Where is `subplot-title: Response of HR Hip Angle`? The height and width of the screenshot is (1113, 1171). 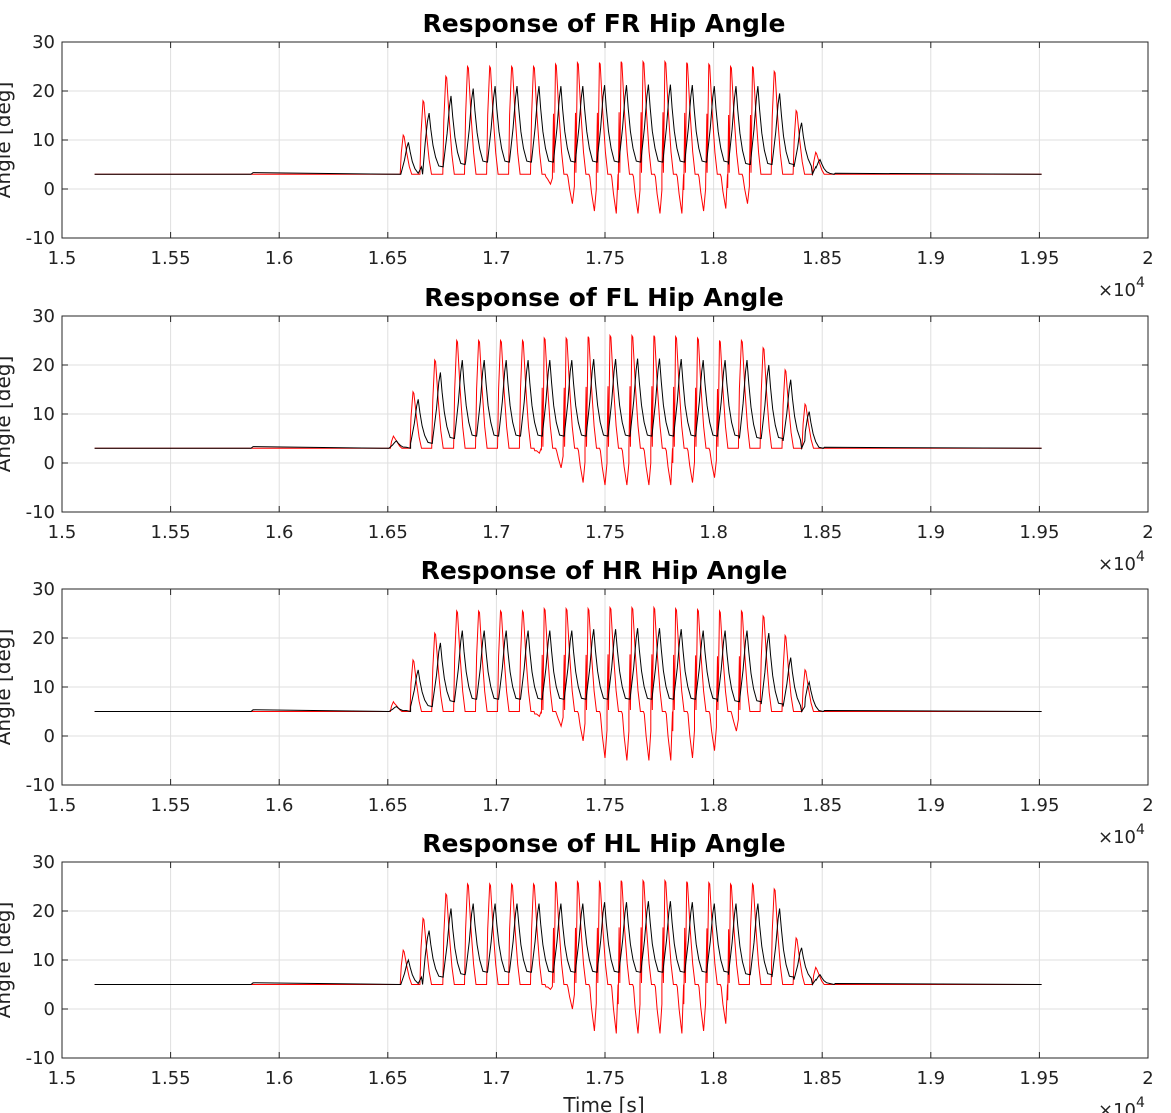
subplot-title: Response of HR Hip Angle is located at coordinates (604, 570).